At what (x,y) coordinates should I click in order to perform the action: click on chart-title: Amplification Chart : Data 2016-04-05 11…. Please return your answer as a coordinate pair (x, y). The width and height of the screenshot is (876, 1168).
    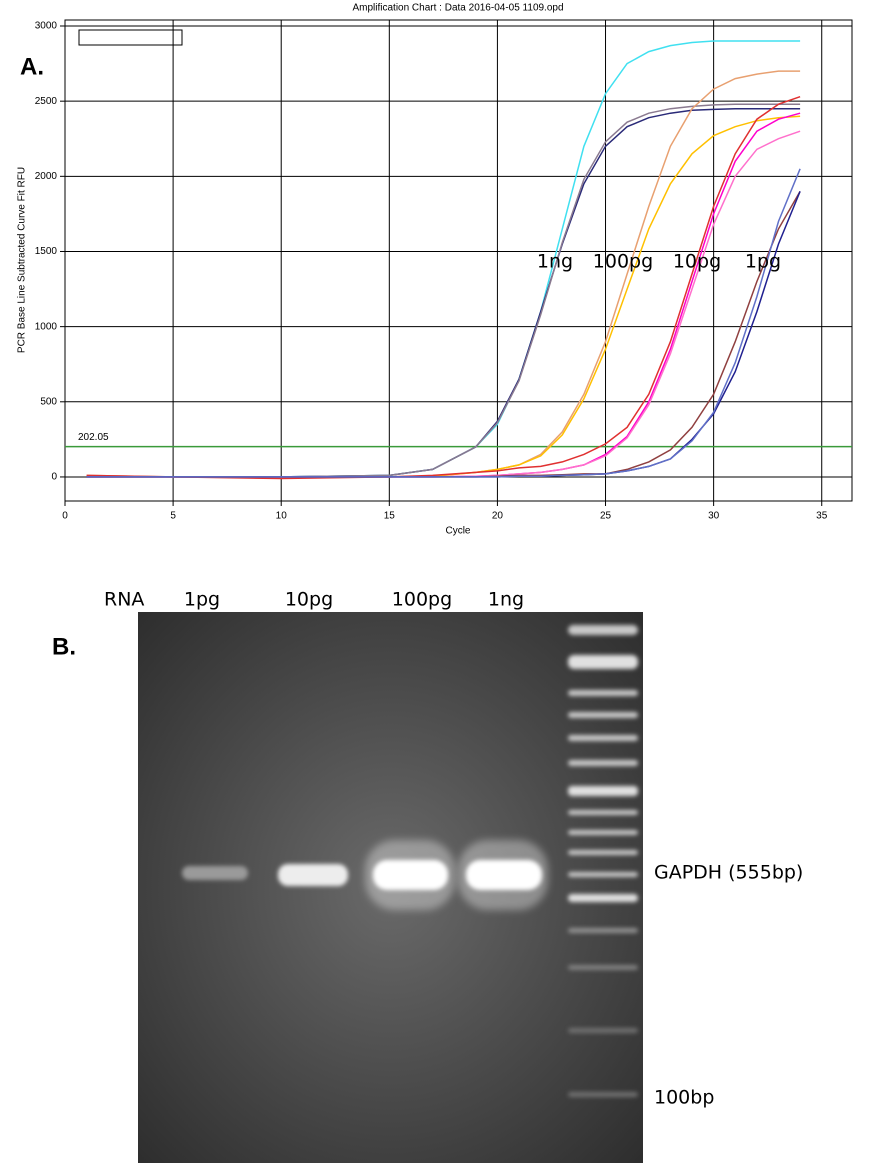
    Looking at the image, I should click on (457, 8).